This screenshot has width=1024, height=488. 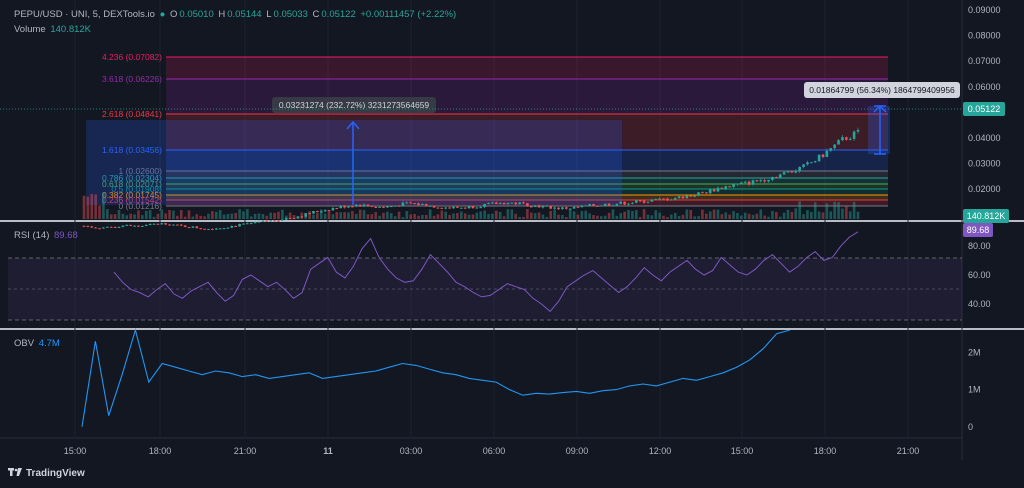 What do you see at coordinates (742, 451) in the screenshot?
I see `time-tick: 15:00` at bounding box center [742, 451].